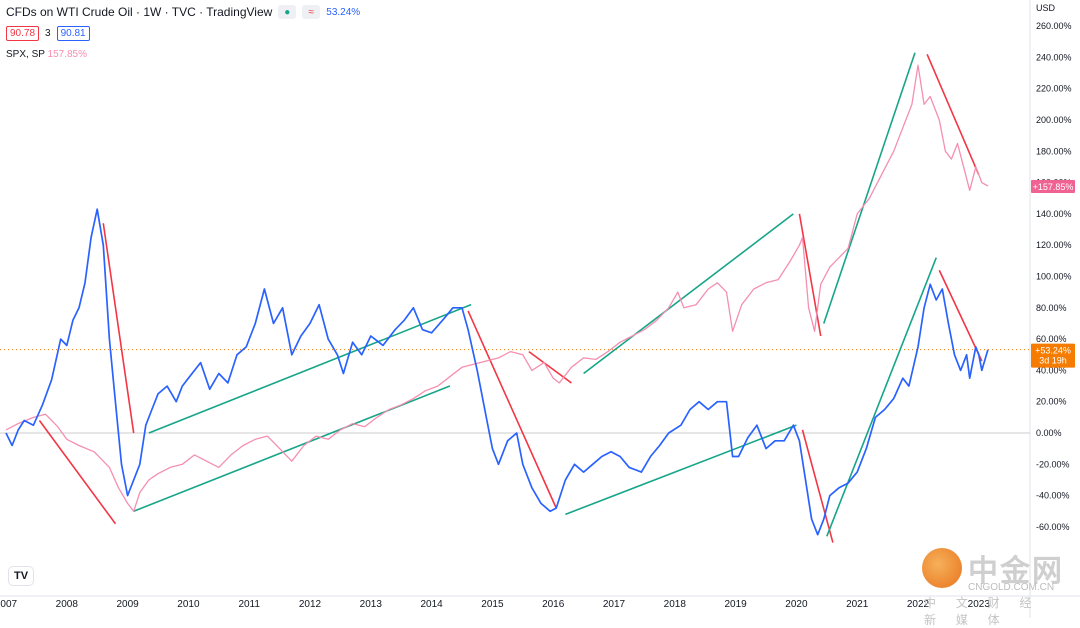 The height and width of the screenshot is (628, 1080). I want to click on compare-icon: ≈, so click(311, 12).